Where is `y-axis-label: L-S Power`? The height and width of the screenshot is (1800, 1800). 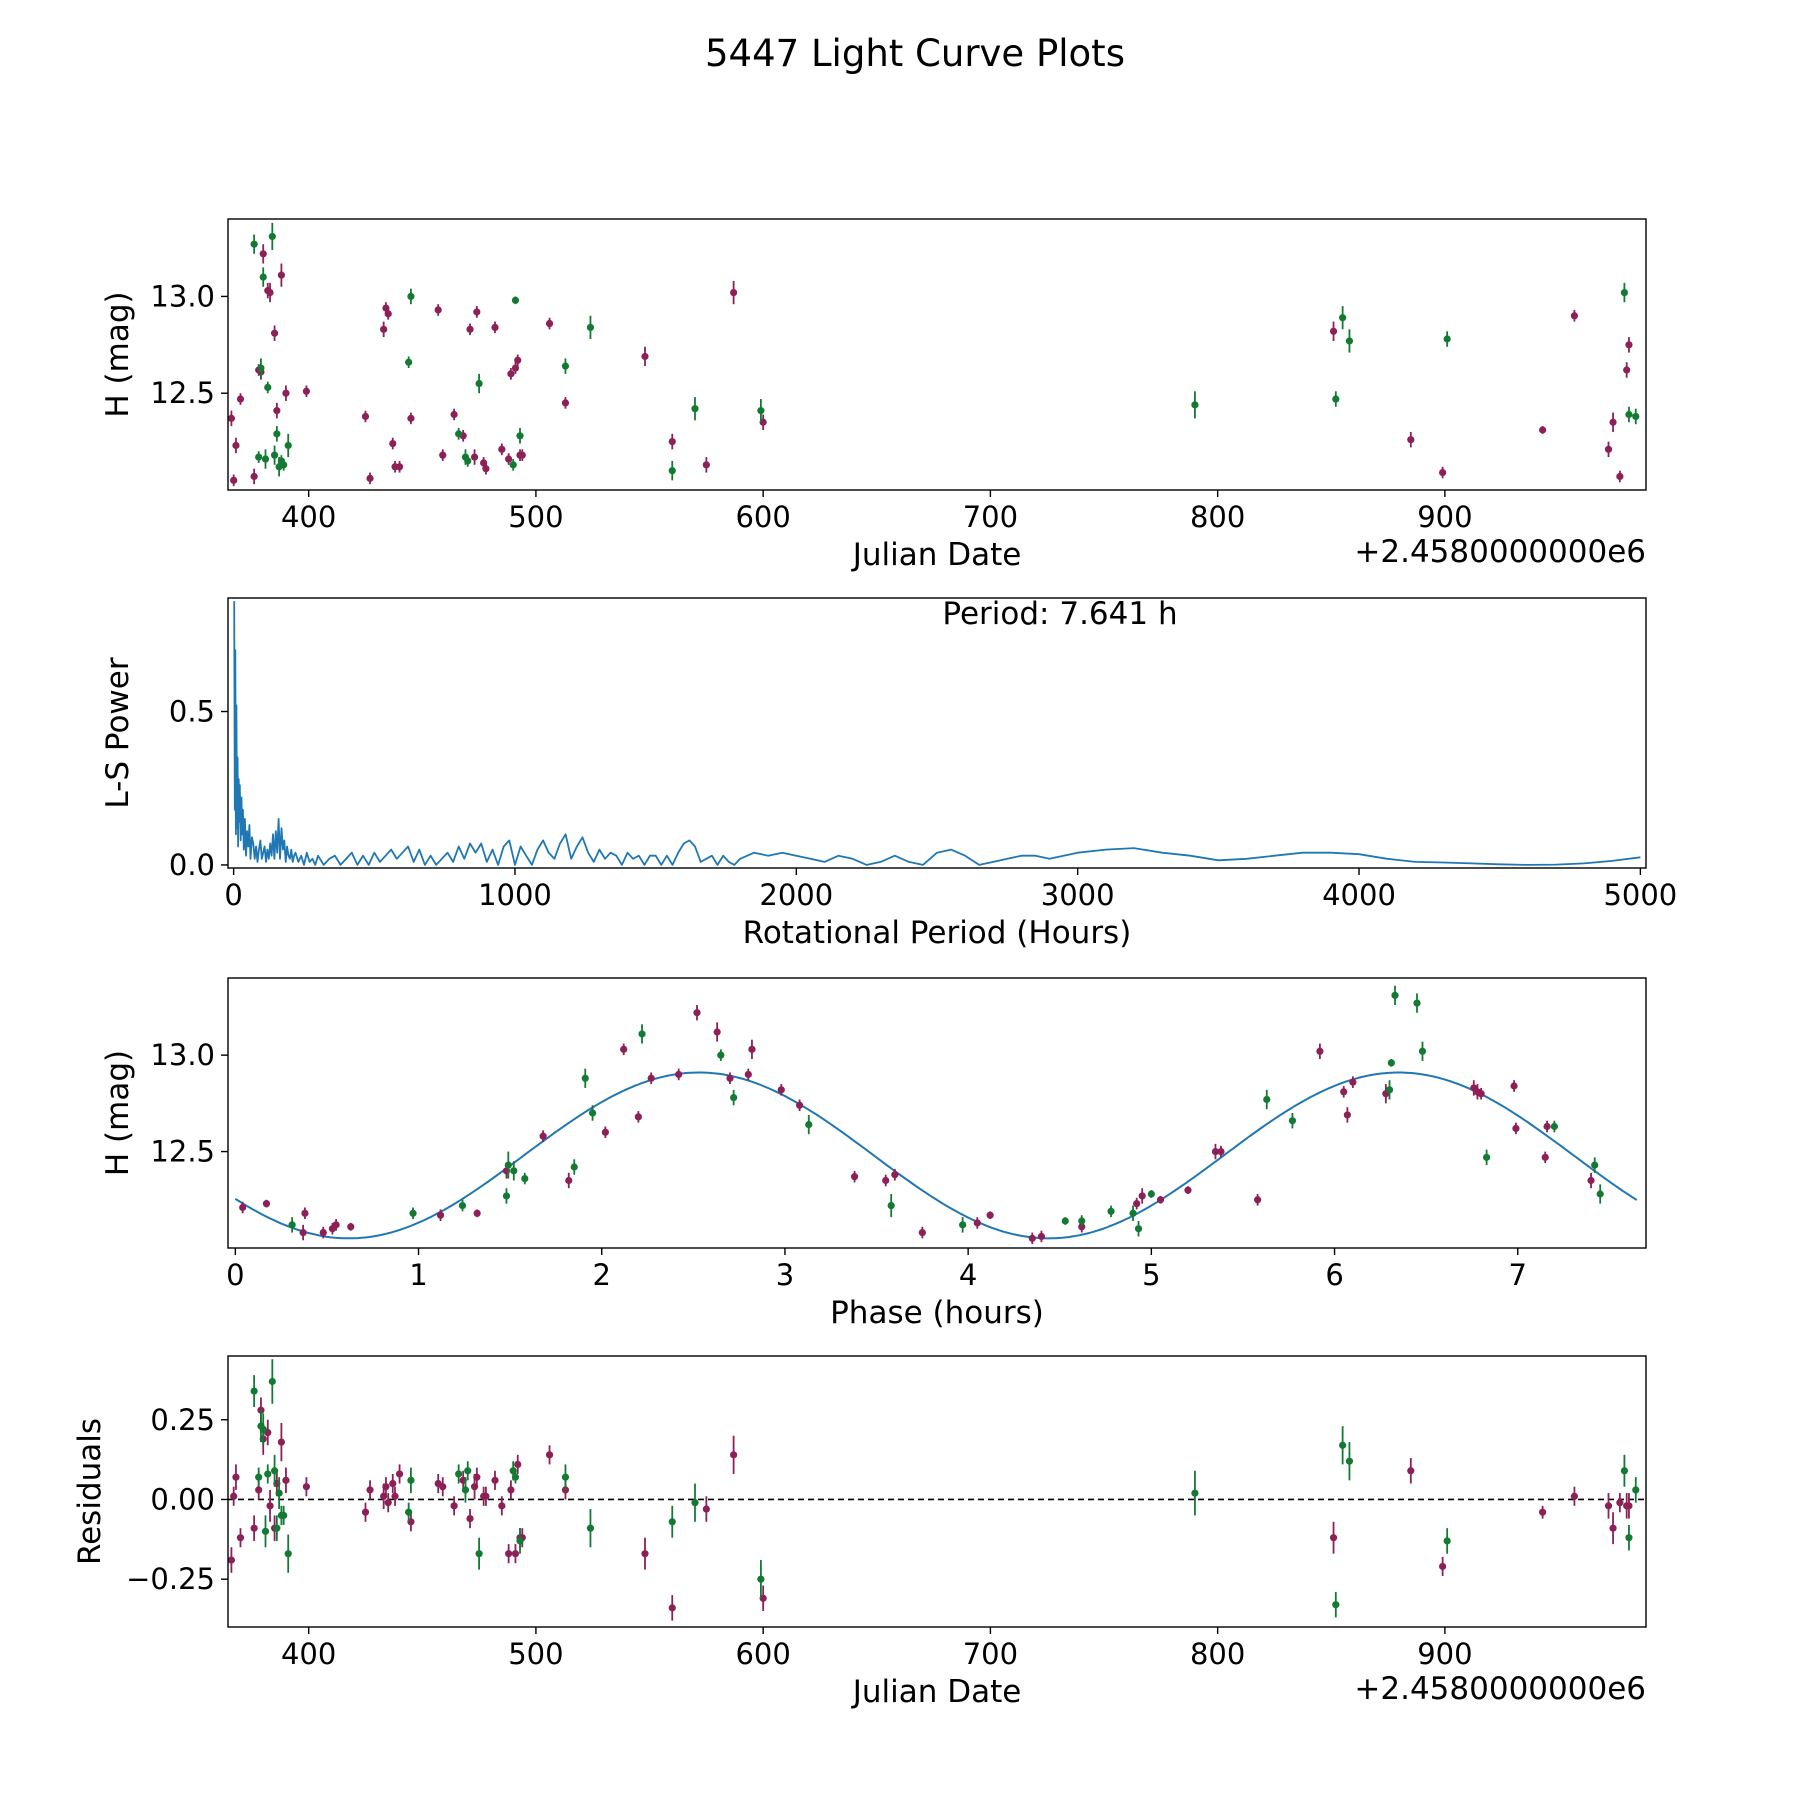
y-axis-label: L-S Power is located at coordinates (118, 732).